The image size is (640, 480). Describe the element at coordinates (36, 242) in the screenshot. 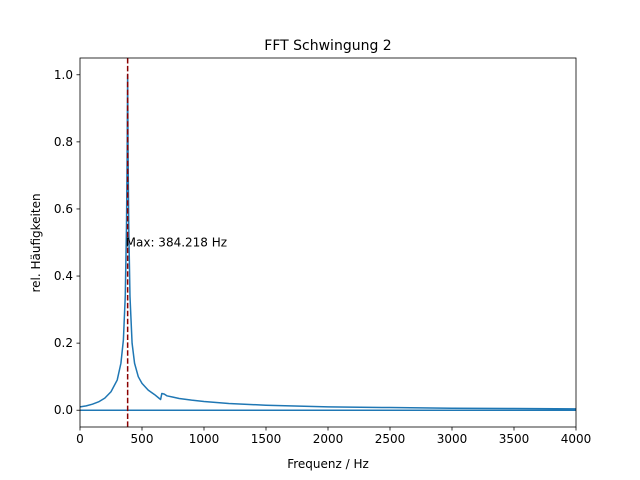

I see `y-axis-label: rel. Häufigkeiten` at that location.